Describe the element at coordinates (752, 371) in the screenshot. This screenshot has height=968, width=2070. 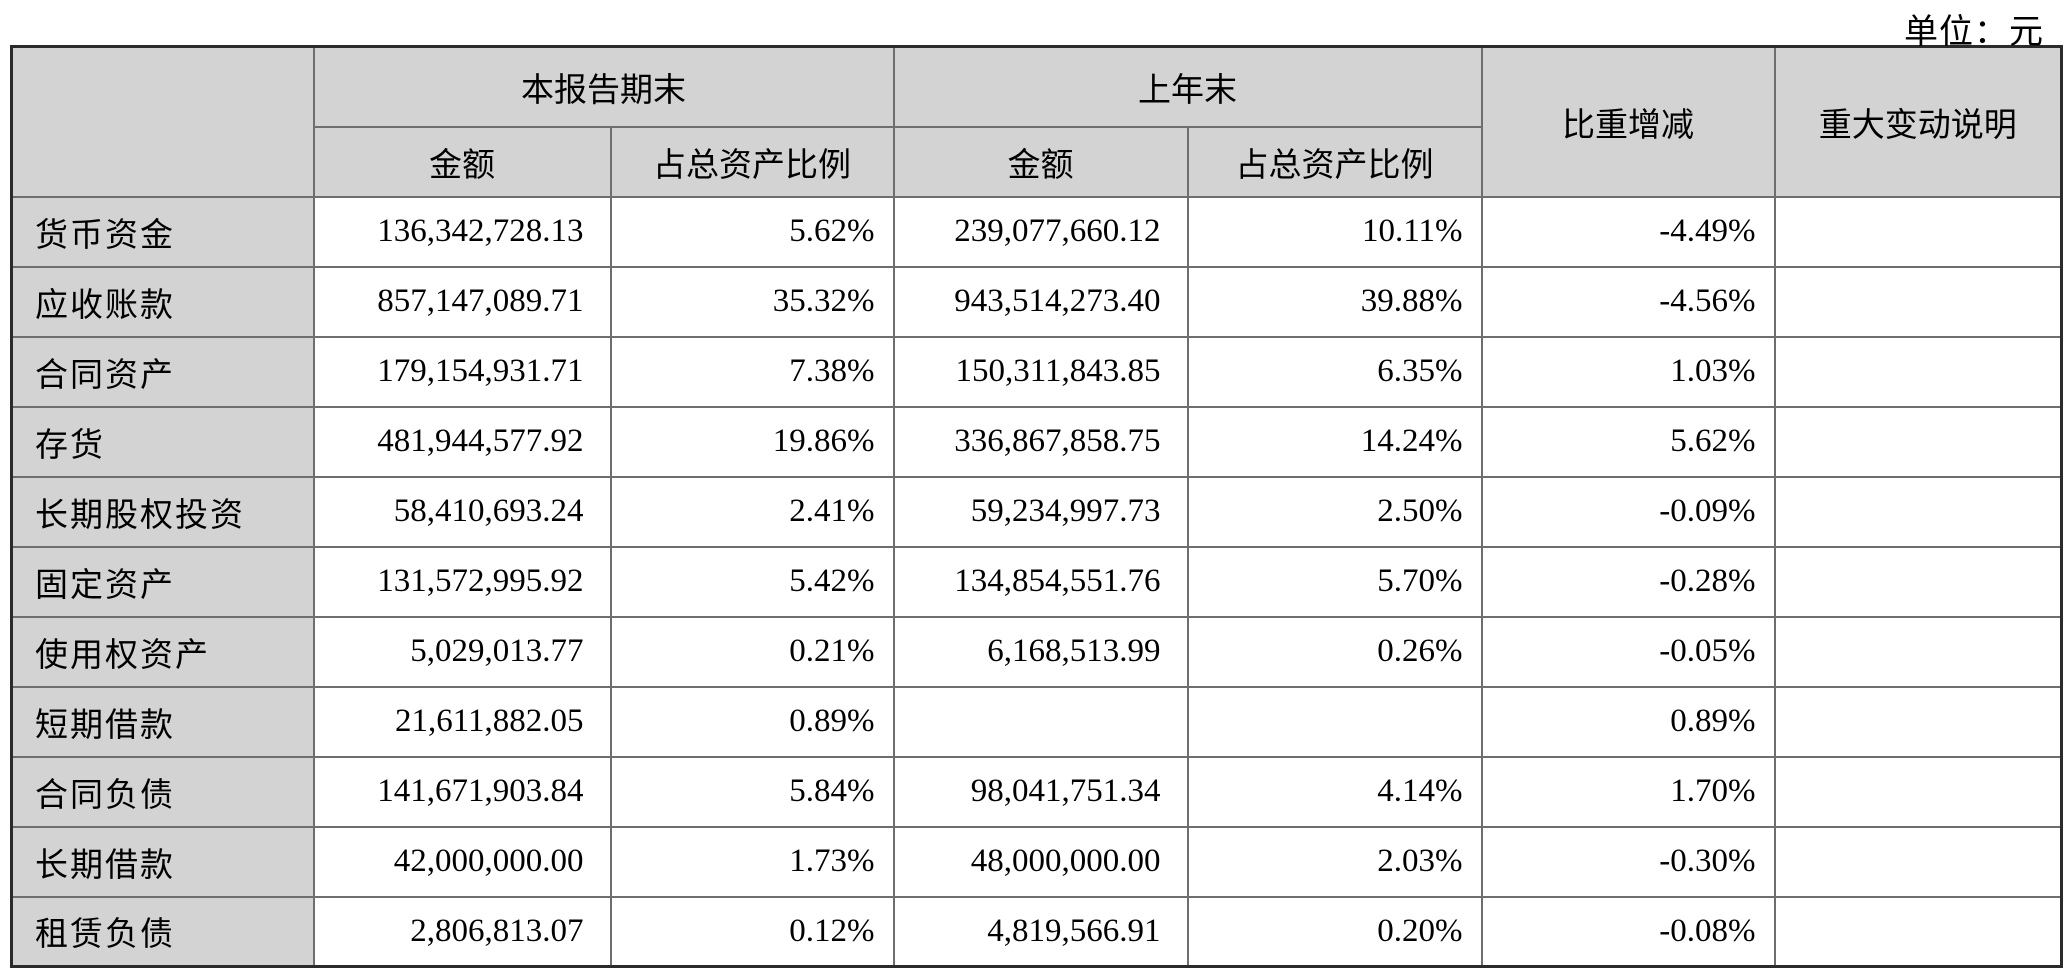
I see `cell-current-ratio: 7.38%` at that location.